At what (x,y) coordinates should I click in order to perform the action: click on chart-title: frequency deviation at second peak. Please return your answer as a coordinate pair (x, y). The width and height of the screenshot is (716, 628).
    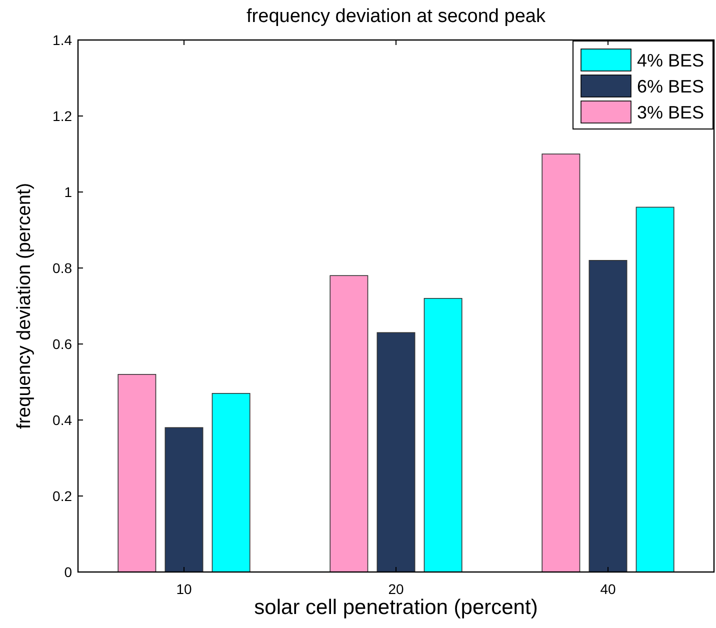
    Looking at the image, I should click on (396, 16).